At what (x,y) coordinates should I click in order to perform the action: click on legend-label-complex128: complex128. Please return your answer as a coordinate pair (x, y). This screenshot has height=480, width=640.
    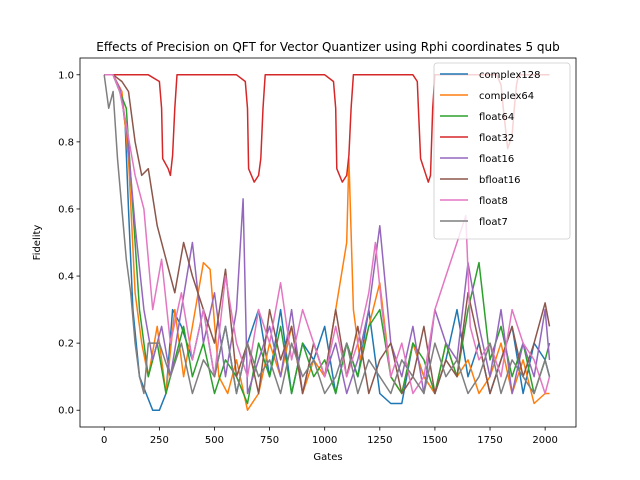
    Looking at the image, I should click on (509, 75).